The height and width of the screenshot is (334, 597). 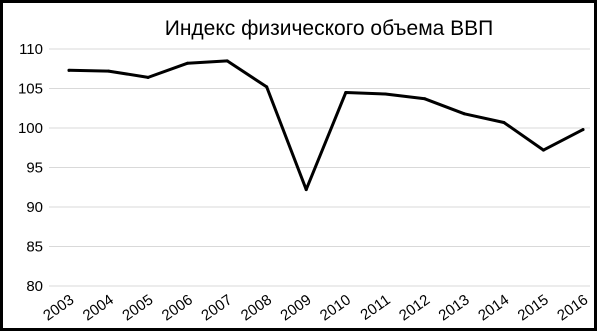 I want to click on y-tick-label: 85, so click(x=34, y=247).